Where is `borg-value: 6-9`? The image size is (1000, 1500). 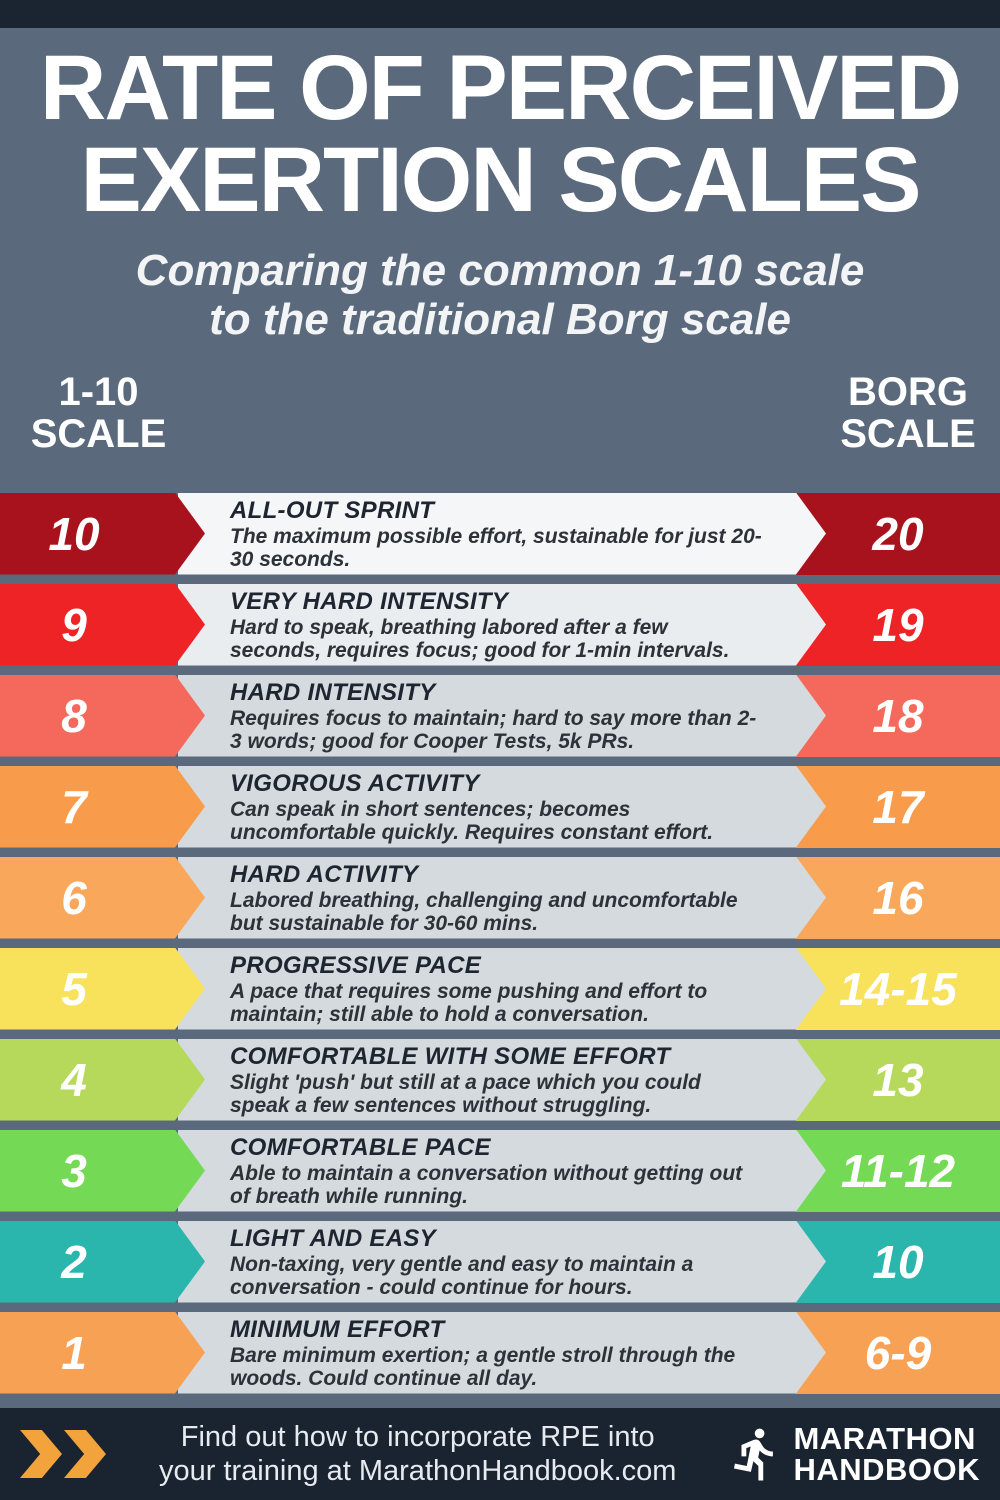 borg-value: 6-9 is located at coordinates (898, 1352).